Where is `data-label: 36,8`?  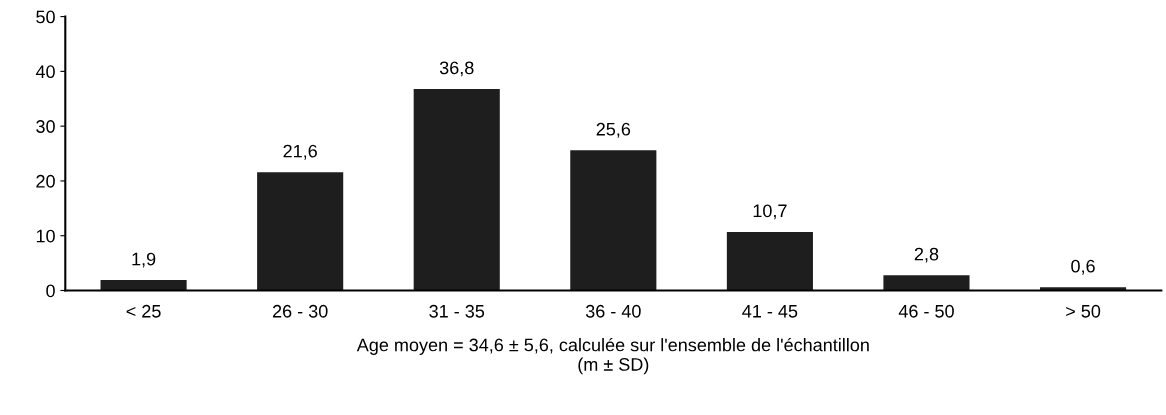
data-label: 36,8 is located at coordinates (456, 69).